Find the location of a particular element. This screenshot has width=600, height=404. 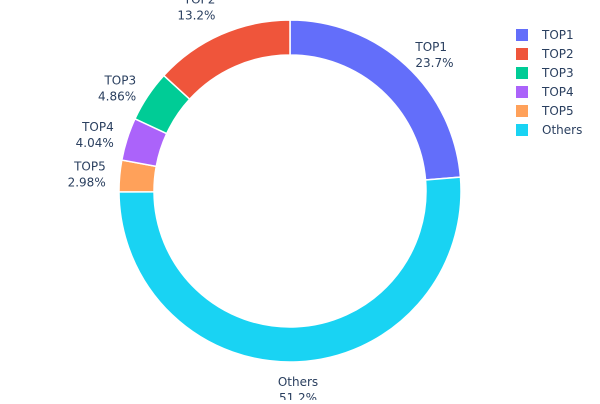

slice-label-top1: TOP1 23.7% is located at coordinates (433, 55).